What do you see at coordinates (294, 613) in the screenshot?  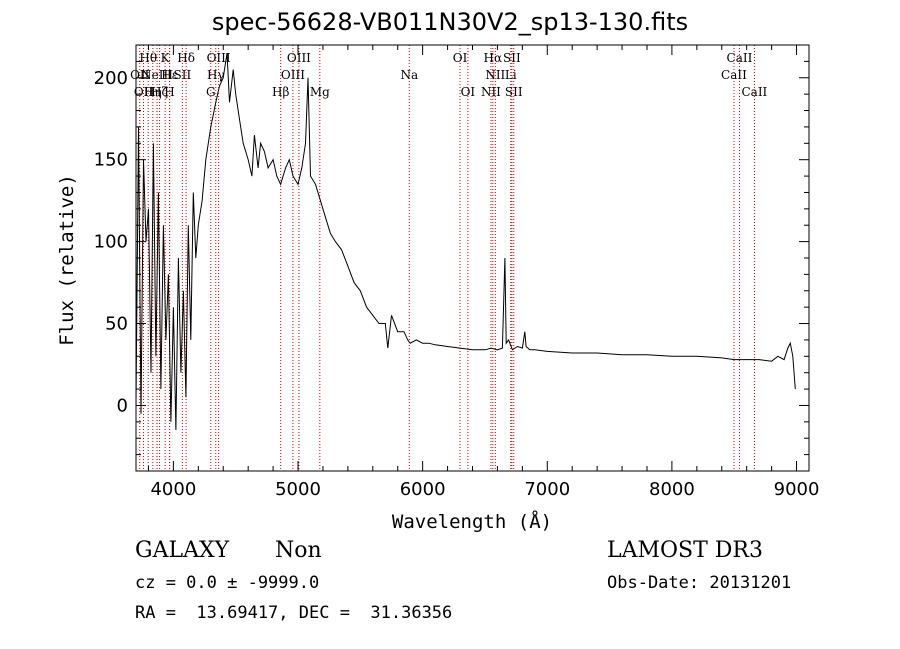 I see `ra-dec-readout: RA = 13.69417, DEC = 31.36356` at bounding box center [294, 613].